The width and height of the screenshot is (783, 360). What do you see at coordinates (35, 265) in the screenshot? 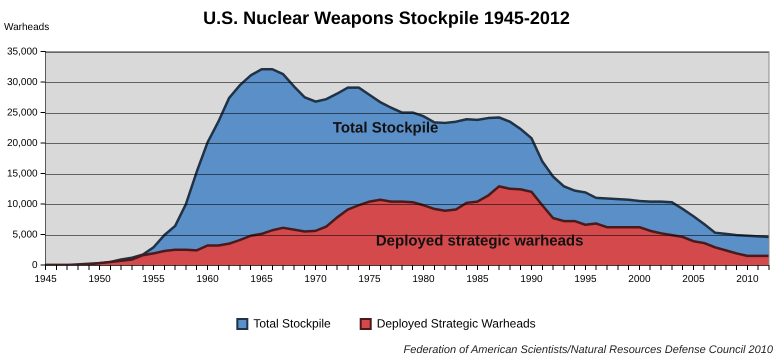
I see `y-tick-label: 0` at bounding box center [35, 265].